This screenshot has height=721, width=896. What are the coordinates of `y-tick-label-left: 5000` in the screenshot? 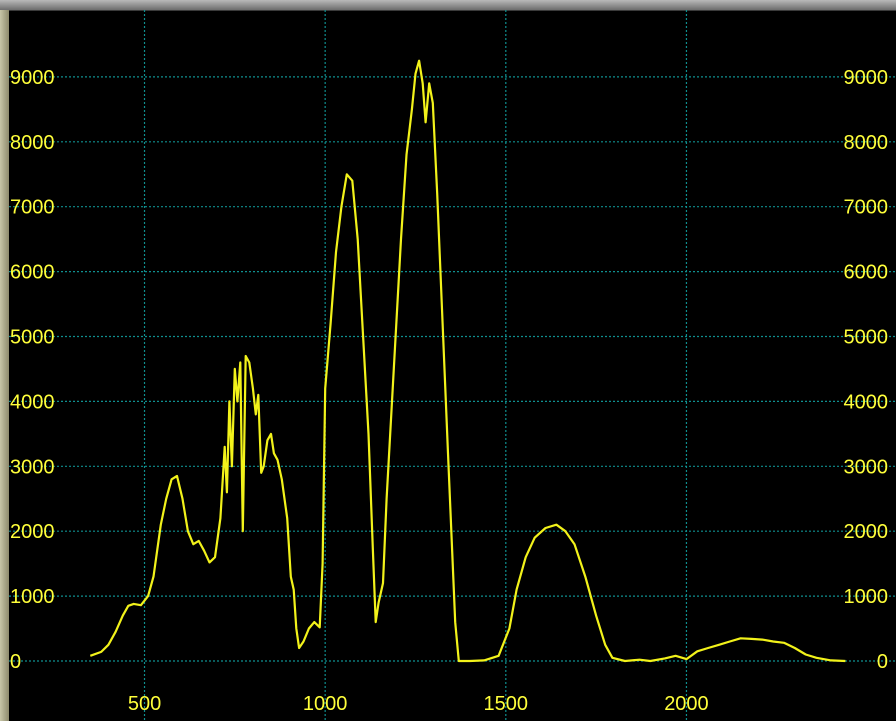 It's located at (32, 338).